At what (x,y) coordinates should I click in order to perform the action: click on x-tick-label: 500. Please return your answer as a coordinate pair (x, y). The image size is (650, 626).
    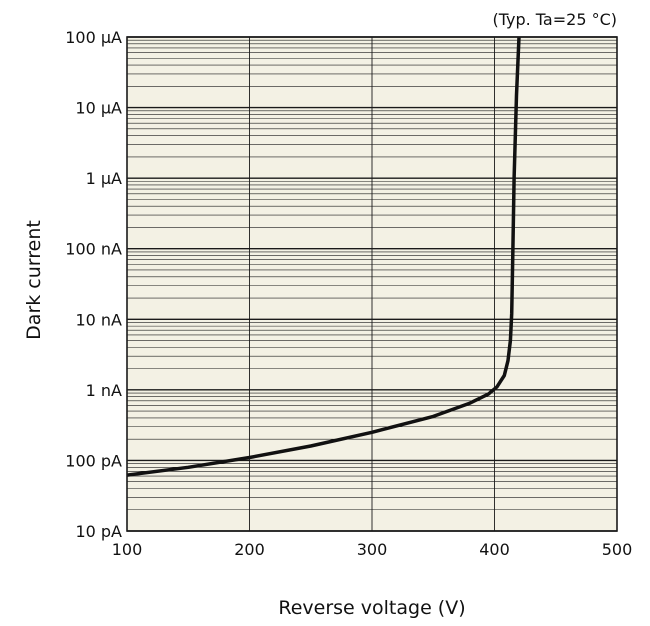
    Looking at the image, I should click on (617, 549).